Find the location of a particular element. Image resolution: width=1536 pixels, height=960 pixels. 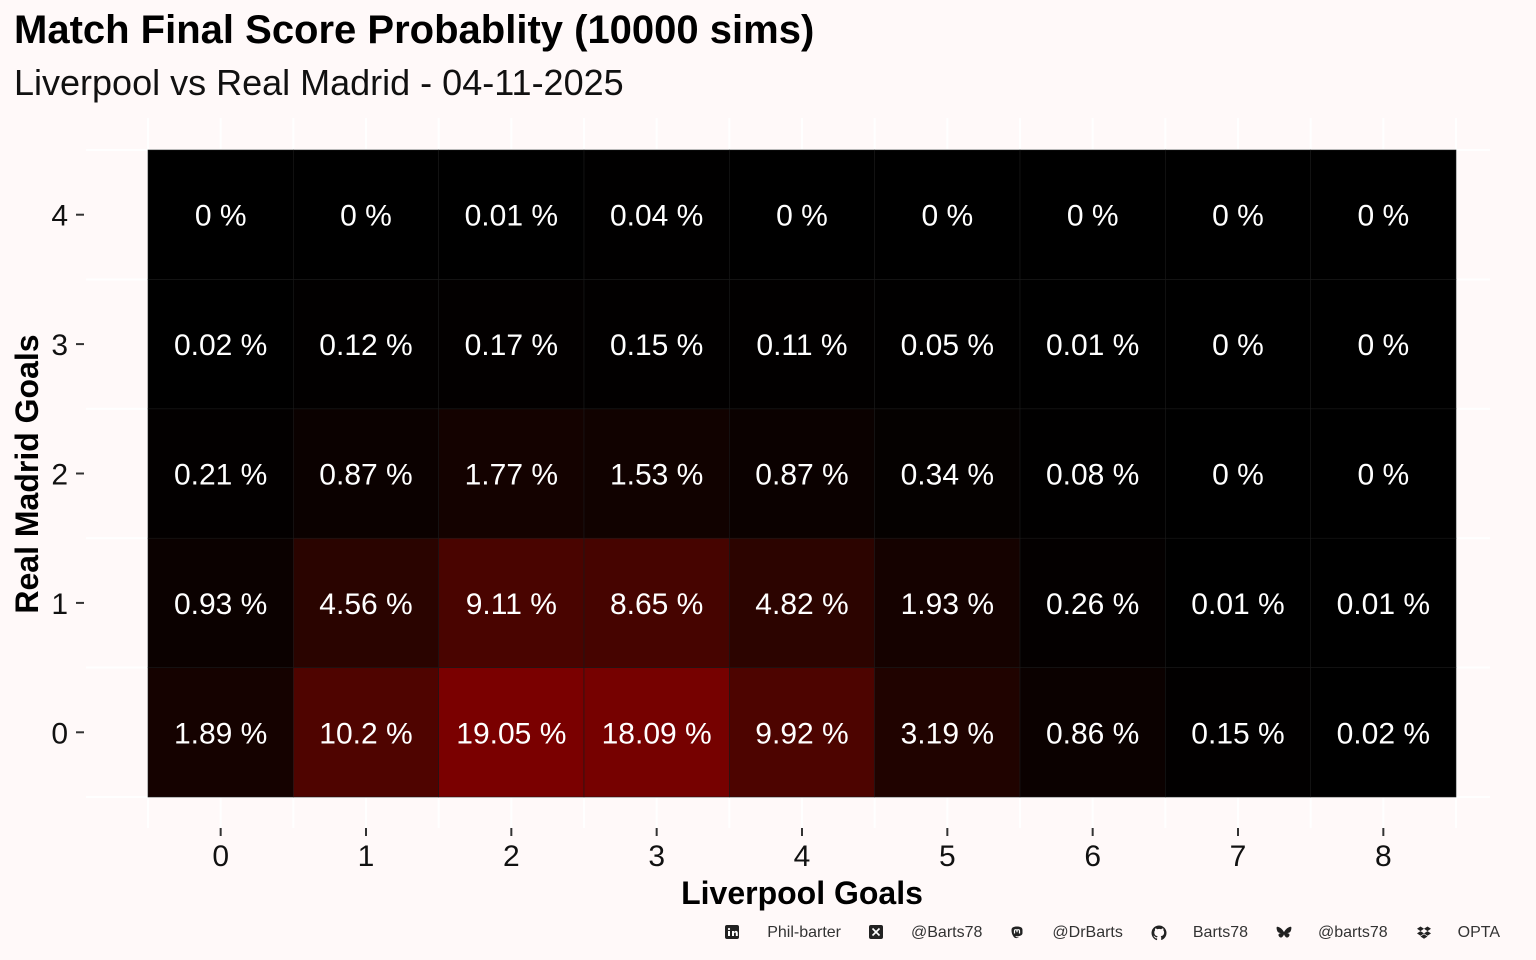

cell-label: 0.12 % is located at coordinates (365, 345).